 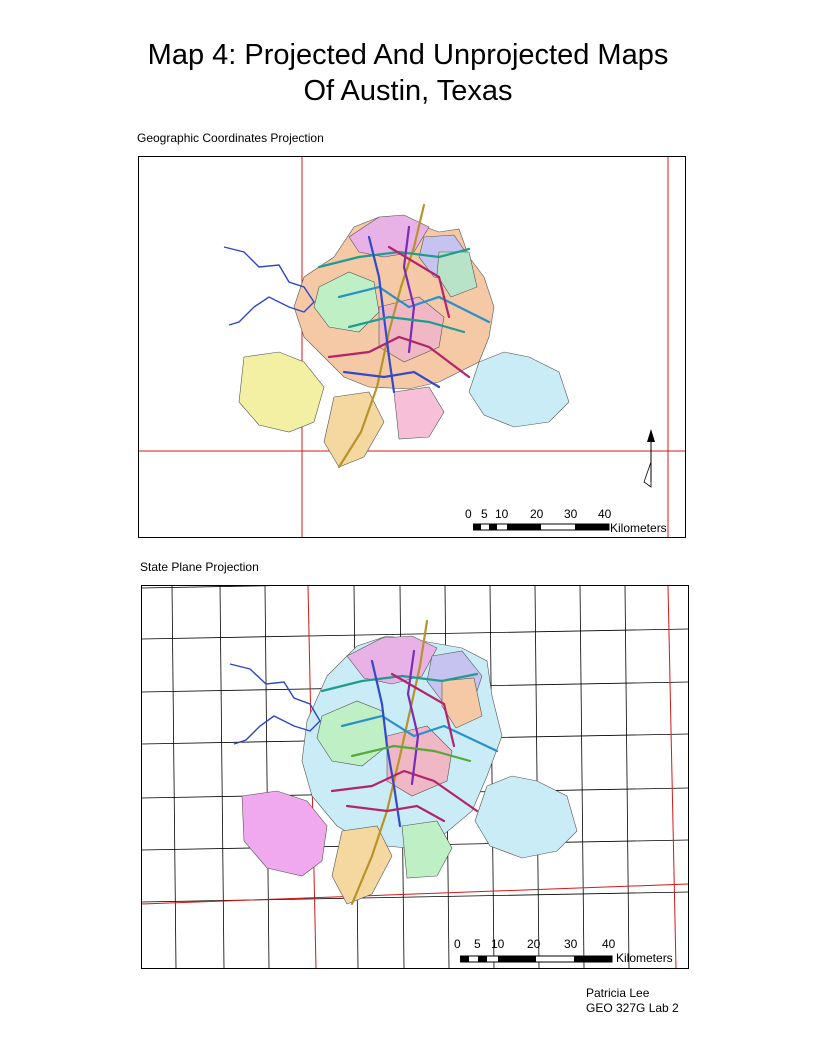 I want to click on map2-scale-tick-20: 20, so click(x=534, y=944).